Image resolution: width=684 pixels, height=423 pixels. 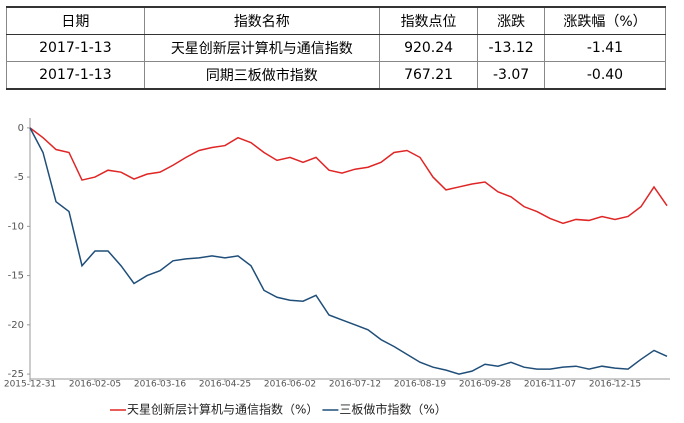 I want to click on x-tick-label: 2016-04-25, so click(x=225, y=385).